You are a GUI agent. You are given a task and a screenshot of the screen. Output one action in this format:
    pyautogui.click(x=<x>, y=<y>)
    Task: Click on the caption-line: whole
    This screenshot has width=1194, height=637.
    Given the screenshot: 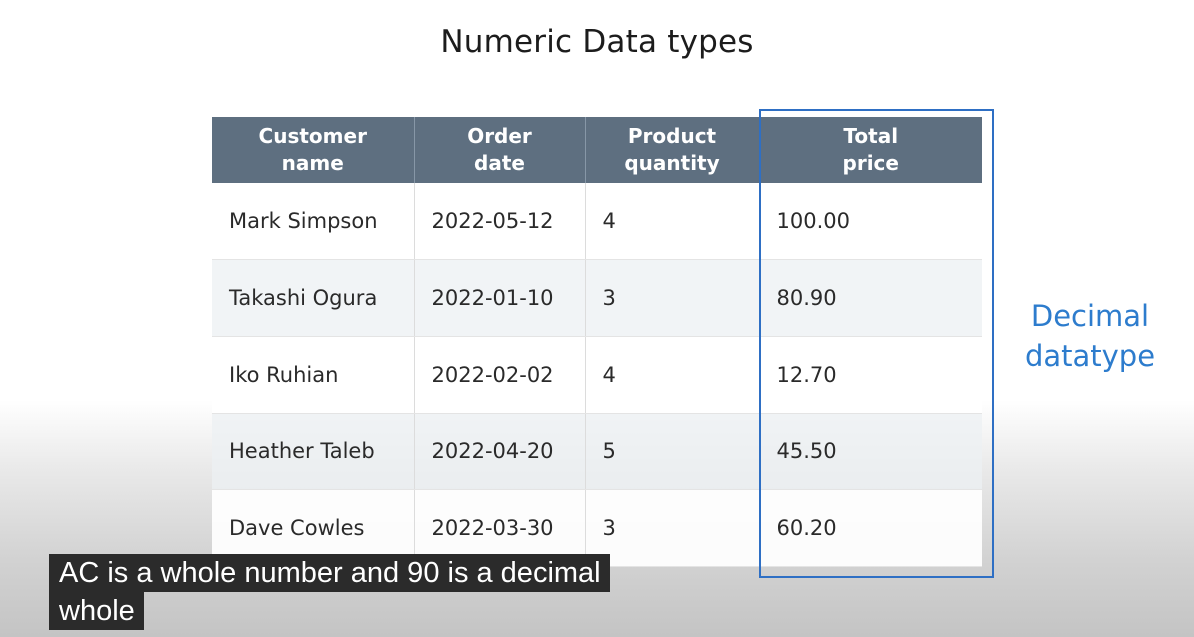 What is the action you would take?
    pyautogui.click(x=96, y=611)
    